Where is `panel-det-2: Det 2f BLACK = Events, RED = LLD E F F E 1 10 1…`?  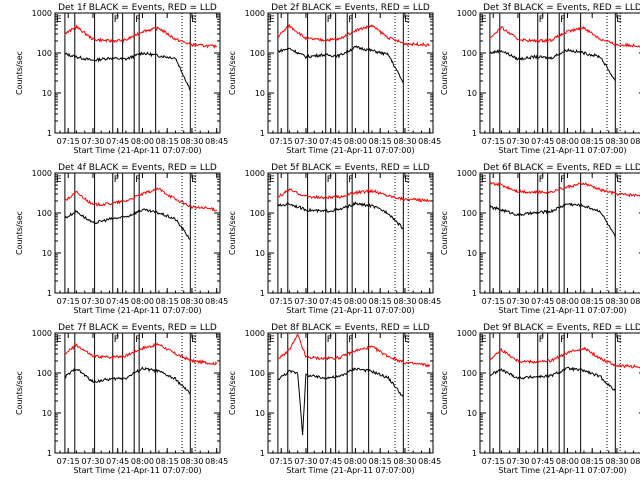 panel-det-2: Det 2f BLACK = Events, RED = LLD E F F E 1 10 1… is located at coordinates (334, 79).